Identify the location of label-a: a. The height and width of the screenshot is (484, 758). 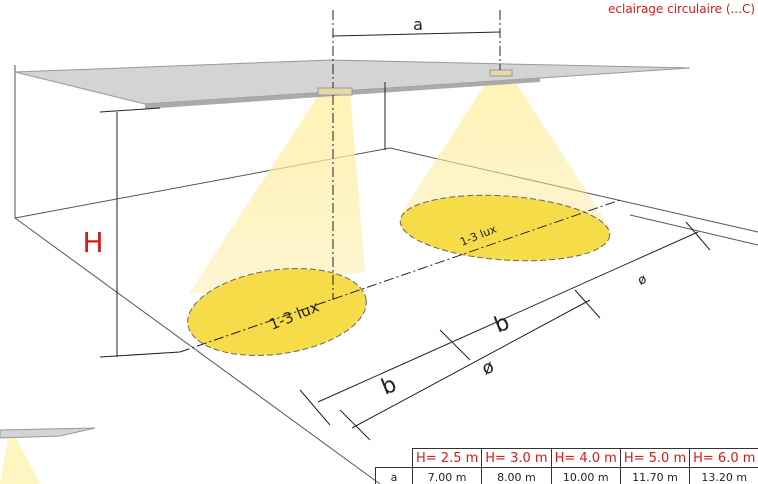
(418, 24).